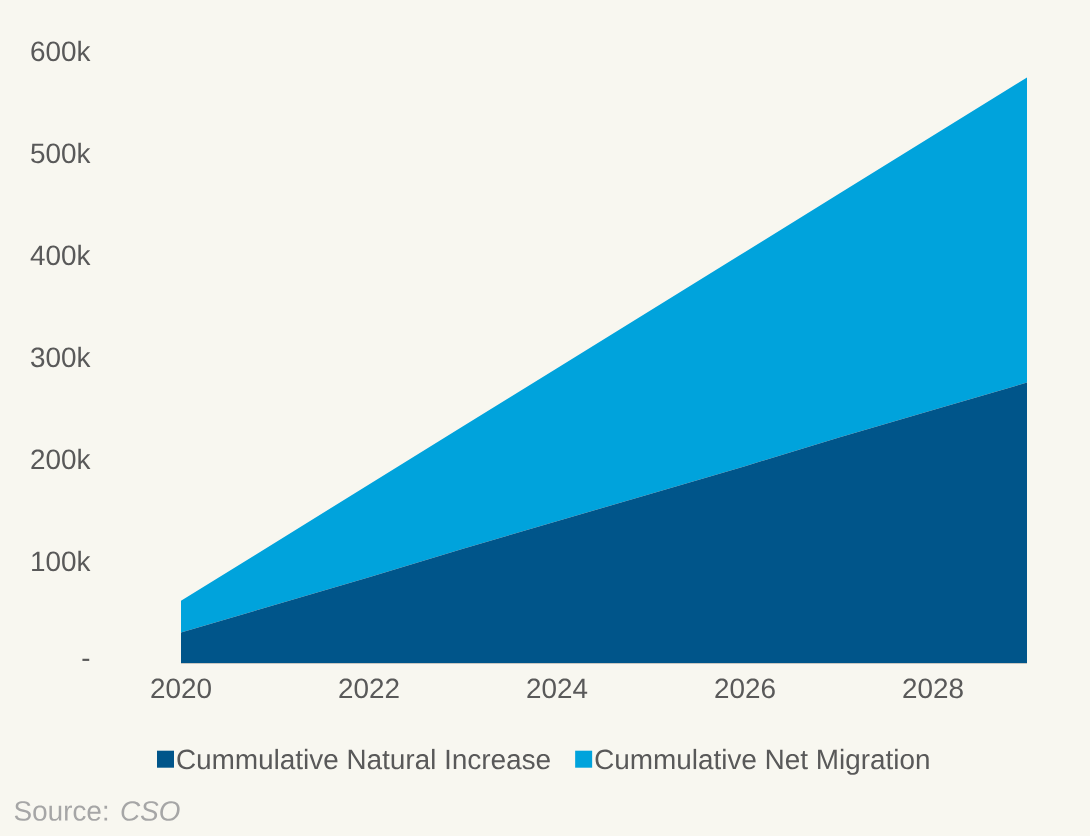 This screenshot has height=836, width=1090. I want to click on x-tick-label: 2020, so click(181, 688).